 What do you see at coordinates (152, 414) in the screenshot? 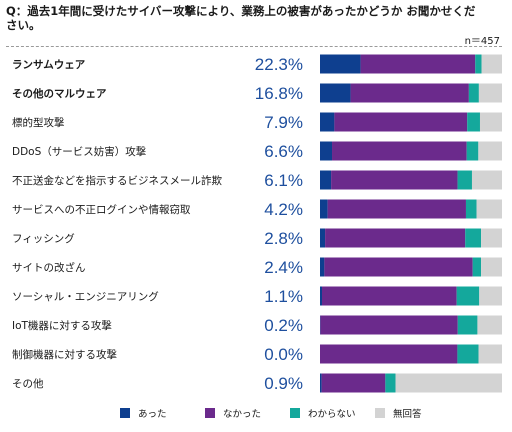
I see `legend-label-yes: あった` at bounding box center [152, 414].